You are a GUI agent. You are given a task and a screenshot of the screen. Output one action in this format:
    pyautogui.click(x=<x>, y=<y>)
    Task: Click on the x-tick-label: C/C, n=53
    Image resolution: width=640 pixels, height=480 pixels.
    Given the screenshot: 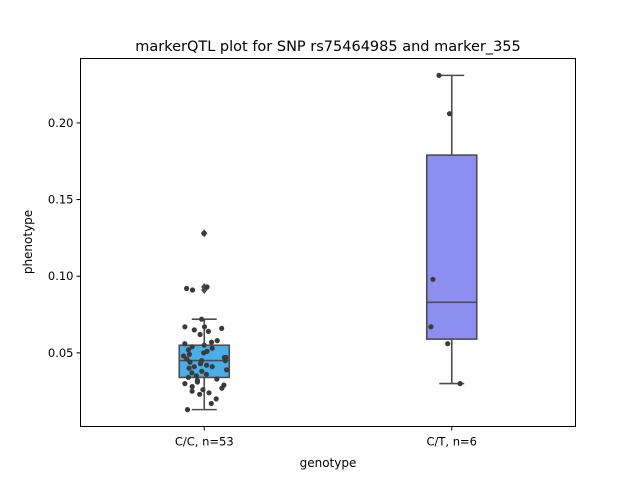 What is the action you would take?
    pyautogui.click(x=204, y=442)
    